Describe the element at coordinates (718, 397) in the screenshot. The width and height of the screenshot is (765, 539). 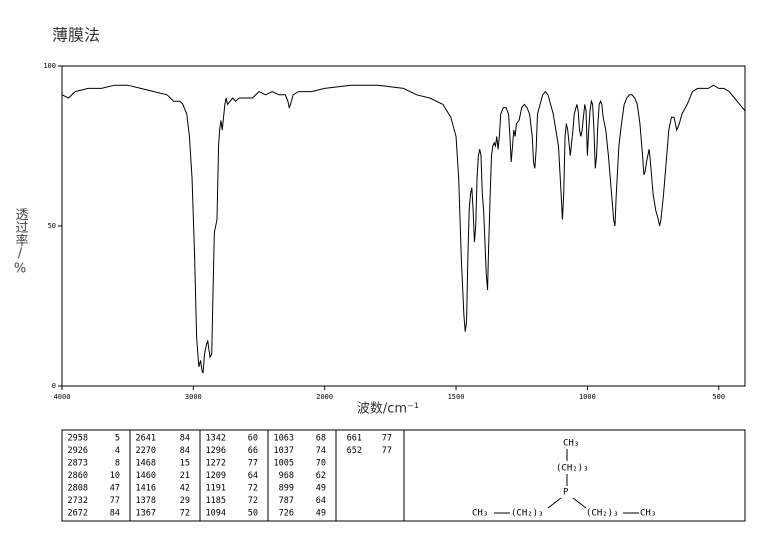
I see `x-tick-label: 500` at that location.